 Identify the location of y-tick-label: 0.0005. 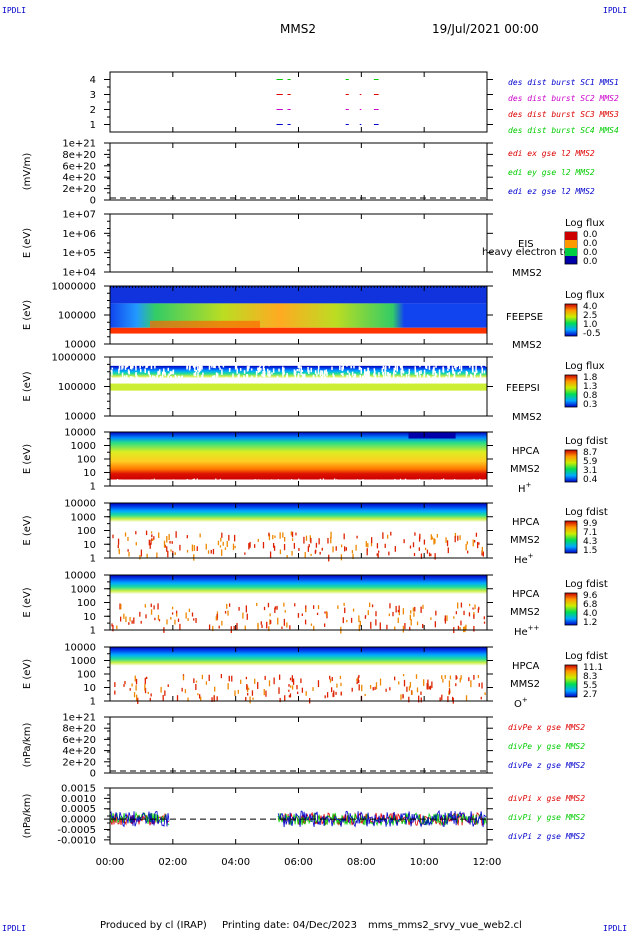
(78, 809).